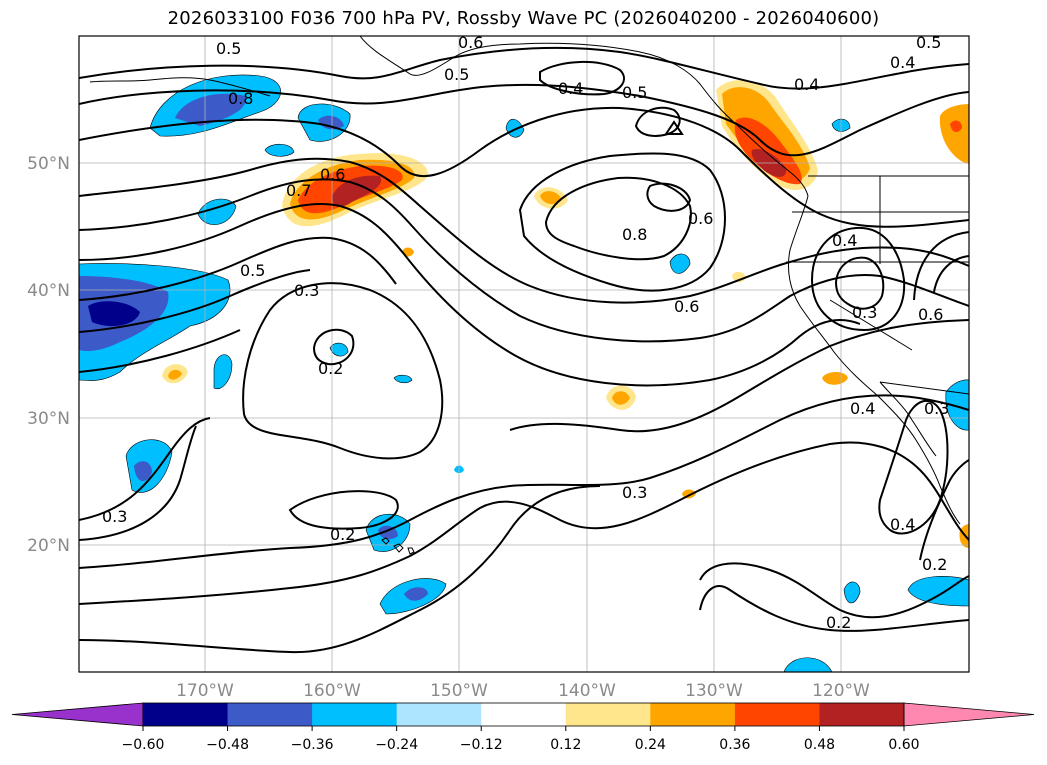  I want to click on lon-label-130w: 130°W, so click(714, 691).